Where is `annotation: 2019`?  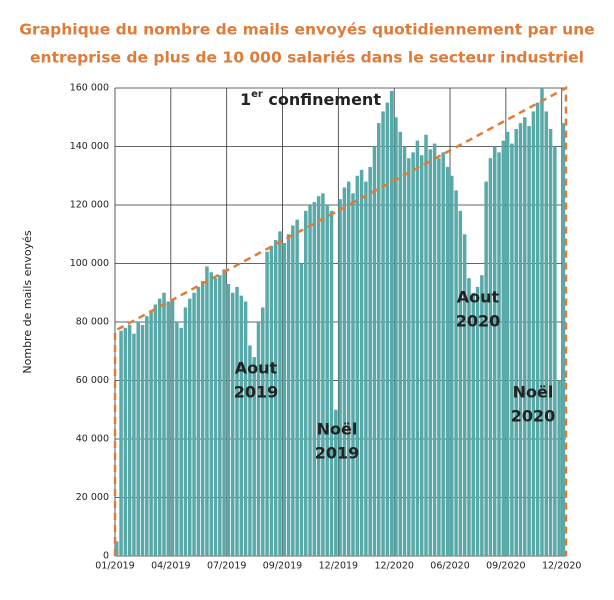 annotation: 2019 is located at coordinates (337, 453).